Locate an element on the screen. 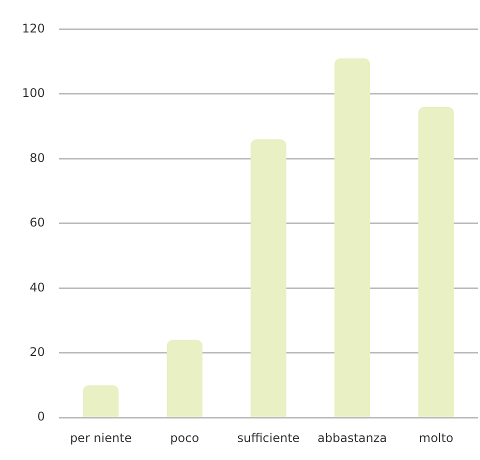  y-tick-label: 60 is located at coordinates (37, 223).